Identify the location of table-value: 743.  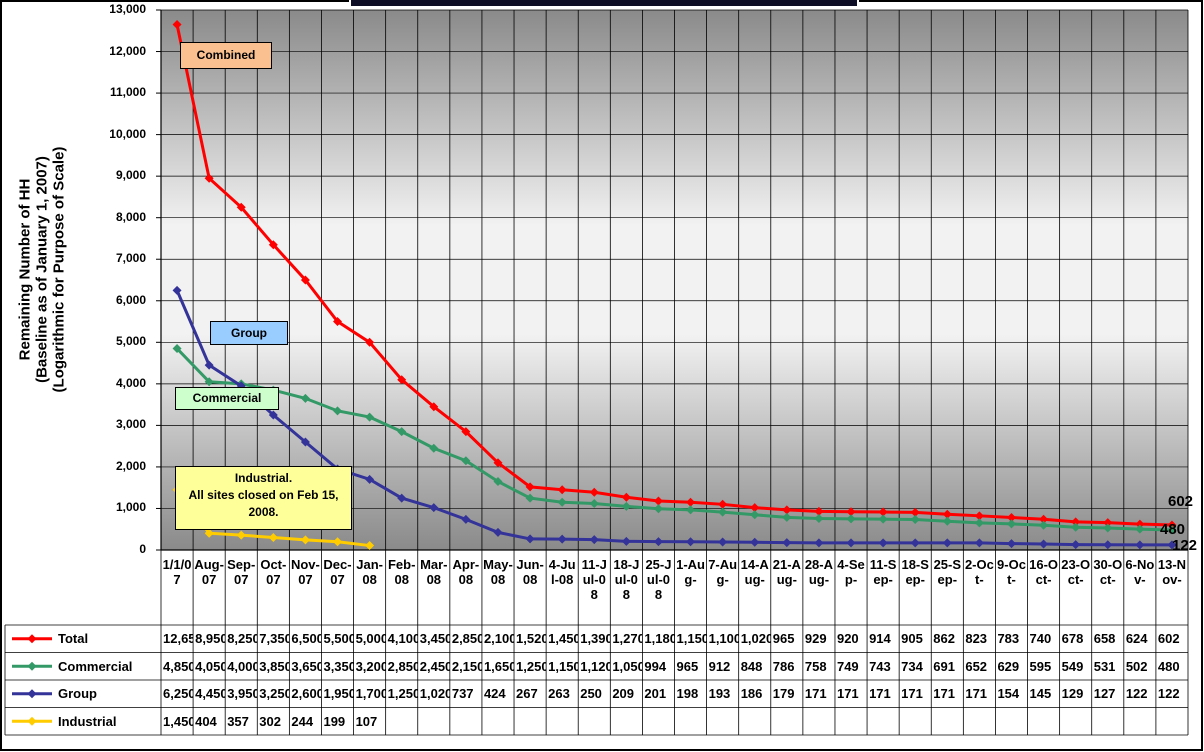
(880, 666).